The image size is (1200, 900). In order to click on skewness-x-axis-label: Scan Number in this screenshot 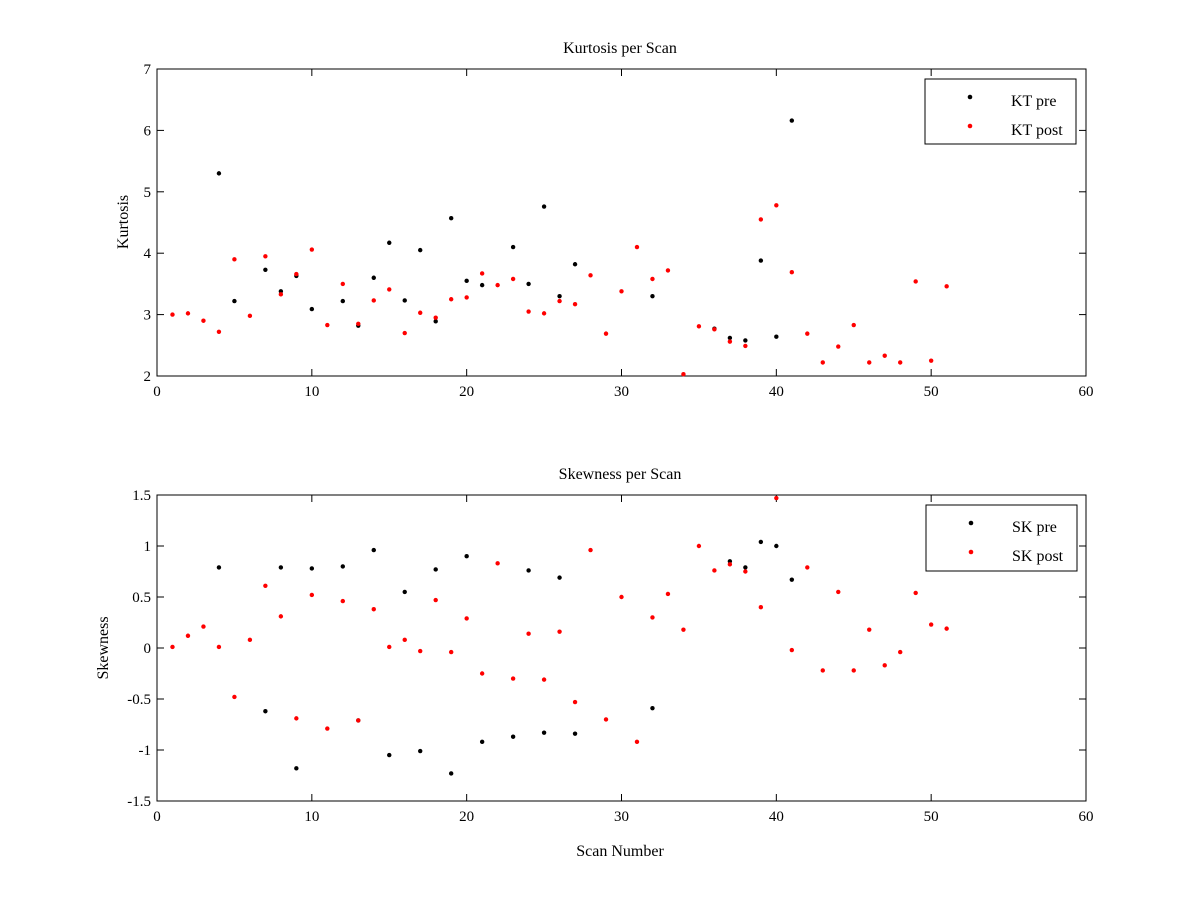, I will do `click(620, 851)`.